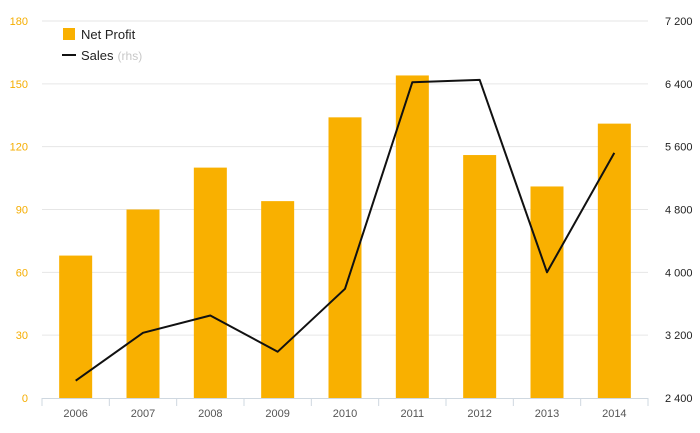 The image size is (700, 433). I want to click on legend-label-net-profit: Net Profit, so click(108, 34).